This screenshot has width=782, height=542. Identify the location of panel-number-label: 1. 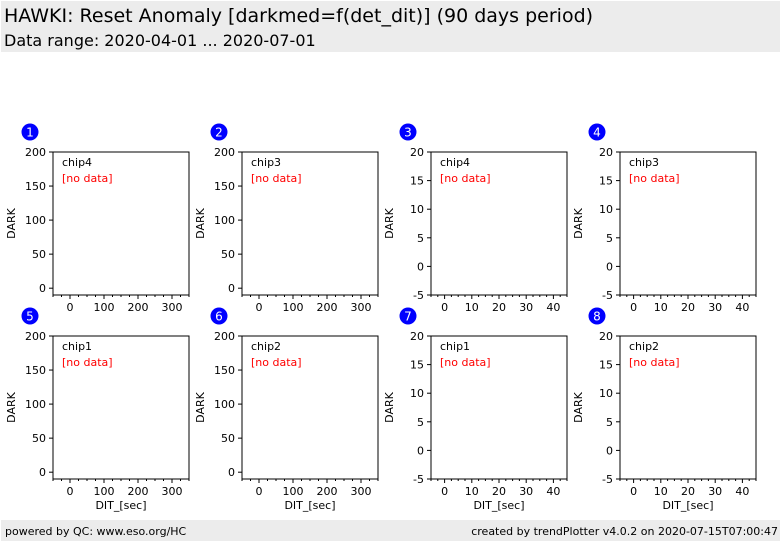
(30, 133).